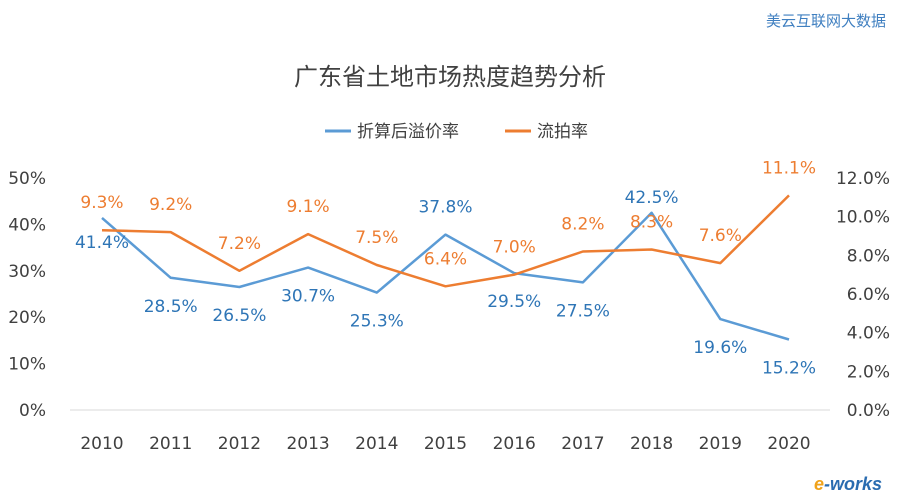 Image resolution: width=900 pixels, height=501 pixels. Describe the element at coordinates (102, 243) in the screenshot. I see `data-label: 41.4%` at that location.